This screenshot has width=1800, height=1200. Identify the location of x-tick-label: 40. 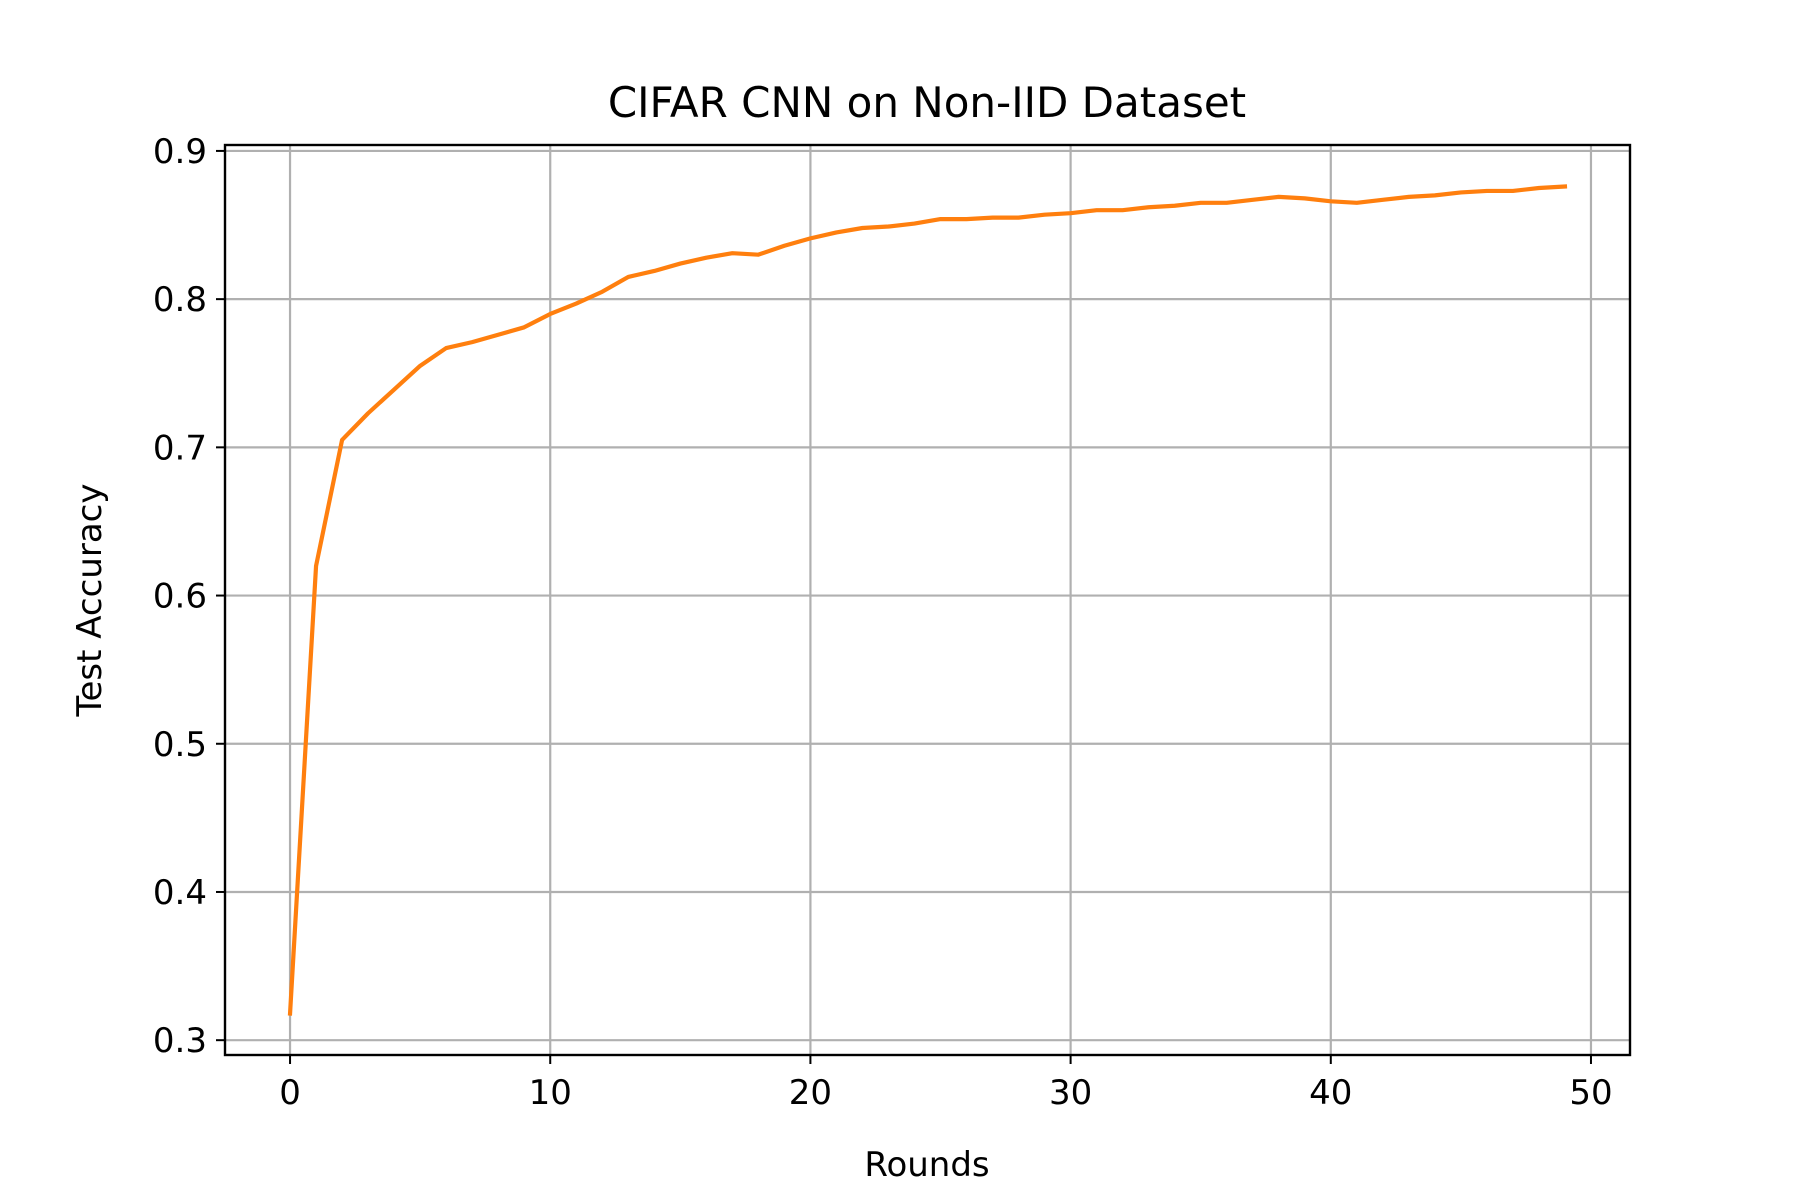
(1330, 1093).